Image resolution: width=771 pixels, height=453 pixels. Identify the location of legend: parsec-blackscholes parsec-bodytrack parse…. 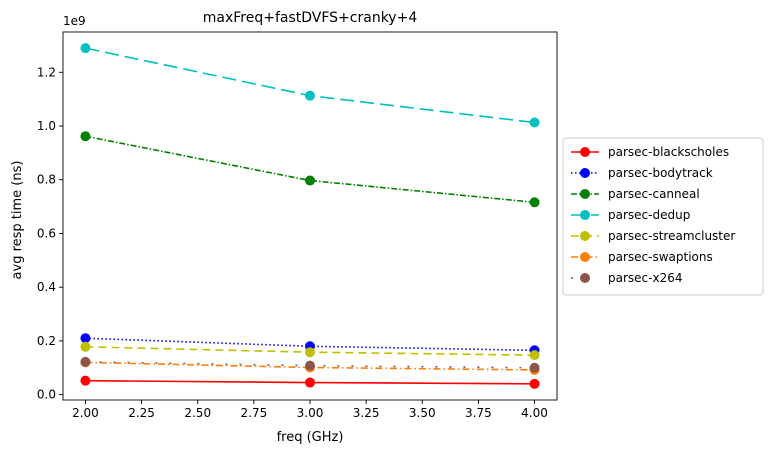
(663, 216).